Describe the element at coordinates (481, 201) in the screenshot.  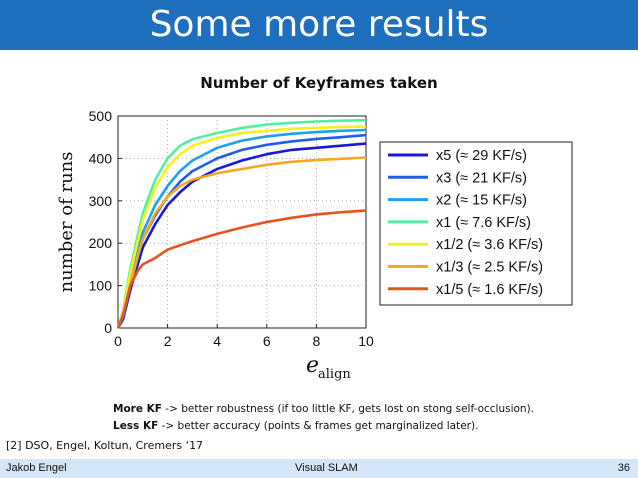
I see `legend-label-3: x2 (≈ 15 KF/s)` at that location.